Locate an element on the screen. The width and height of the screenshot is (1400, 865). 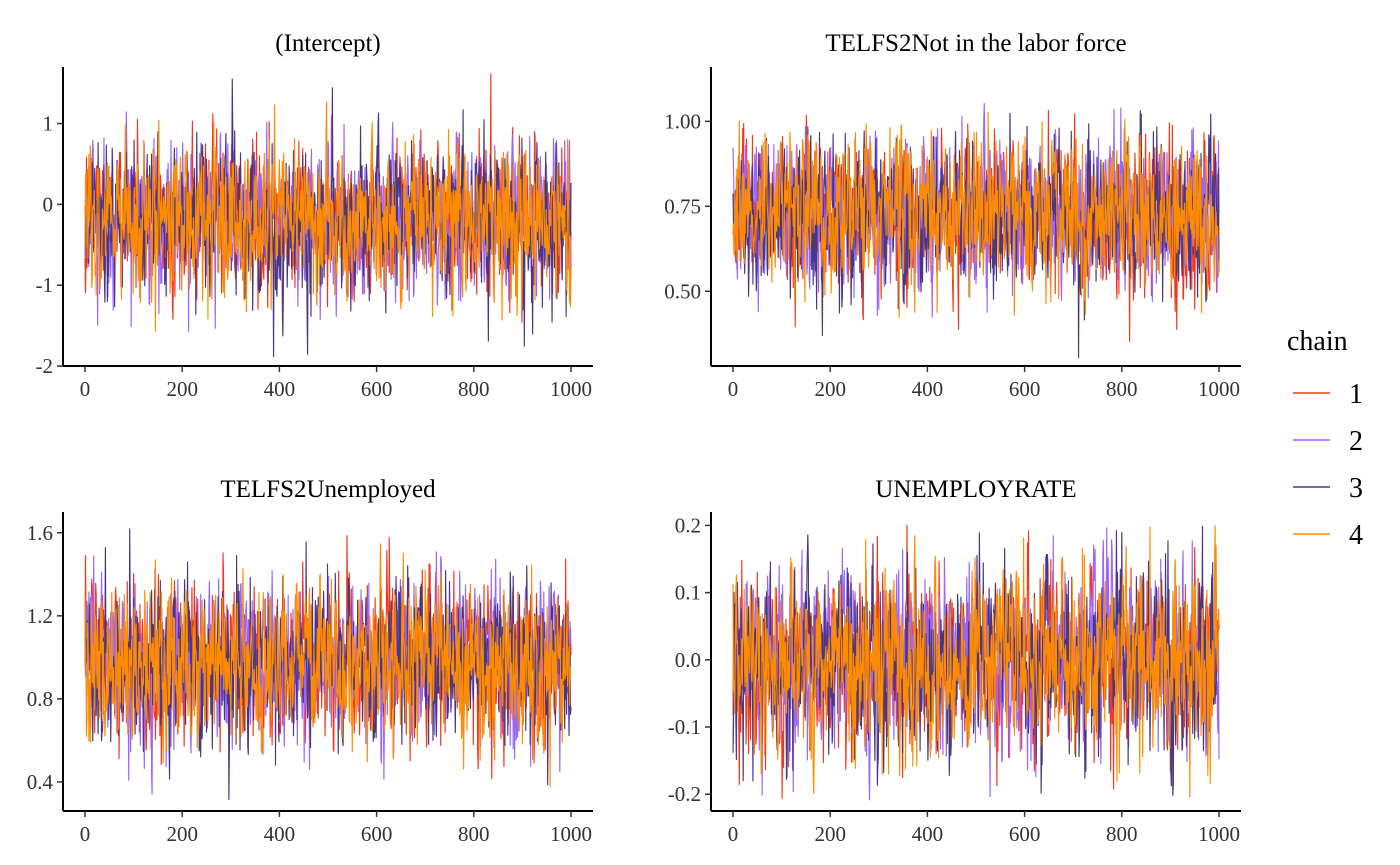
panel-title: TELFS2Unemployed is located at coordinates (328, 489).